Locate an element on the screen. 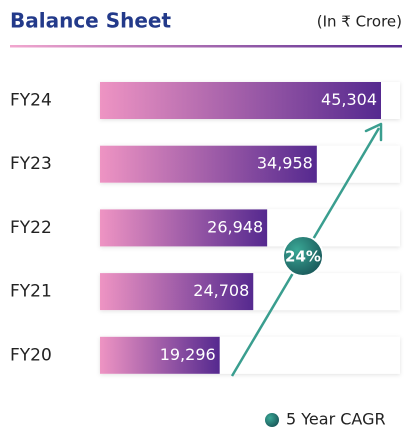 The width and height of the screenshot is (410, 436). category-label: FY22 is located at coordinates (31, 228).